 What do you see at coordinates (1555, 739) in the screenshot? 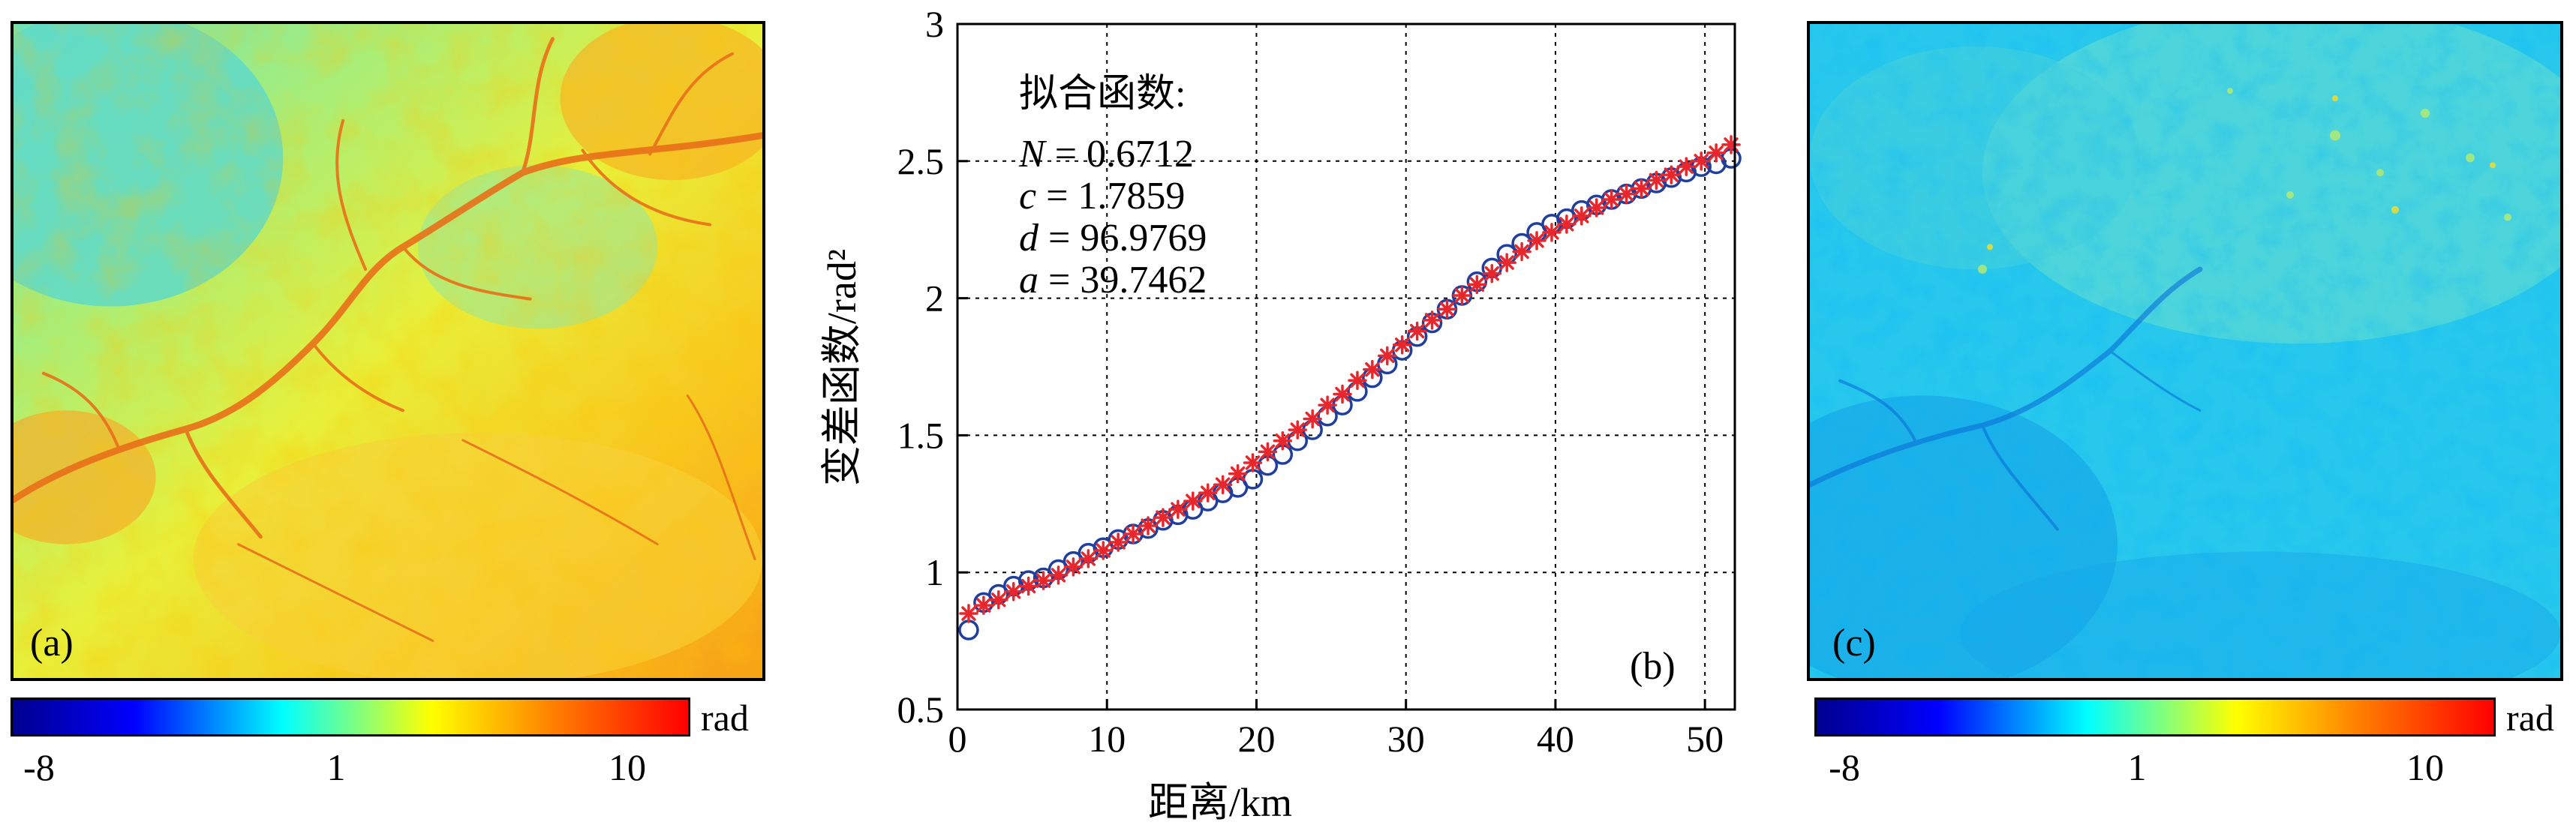
I see `x-tick-label: 40` at bounding box center [1555, 739].